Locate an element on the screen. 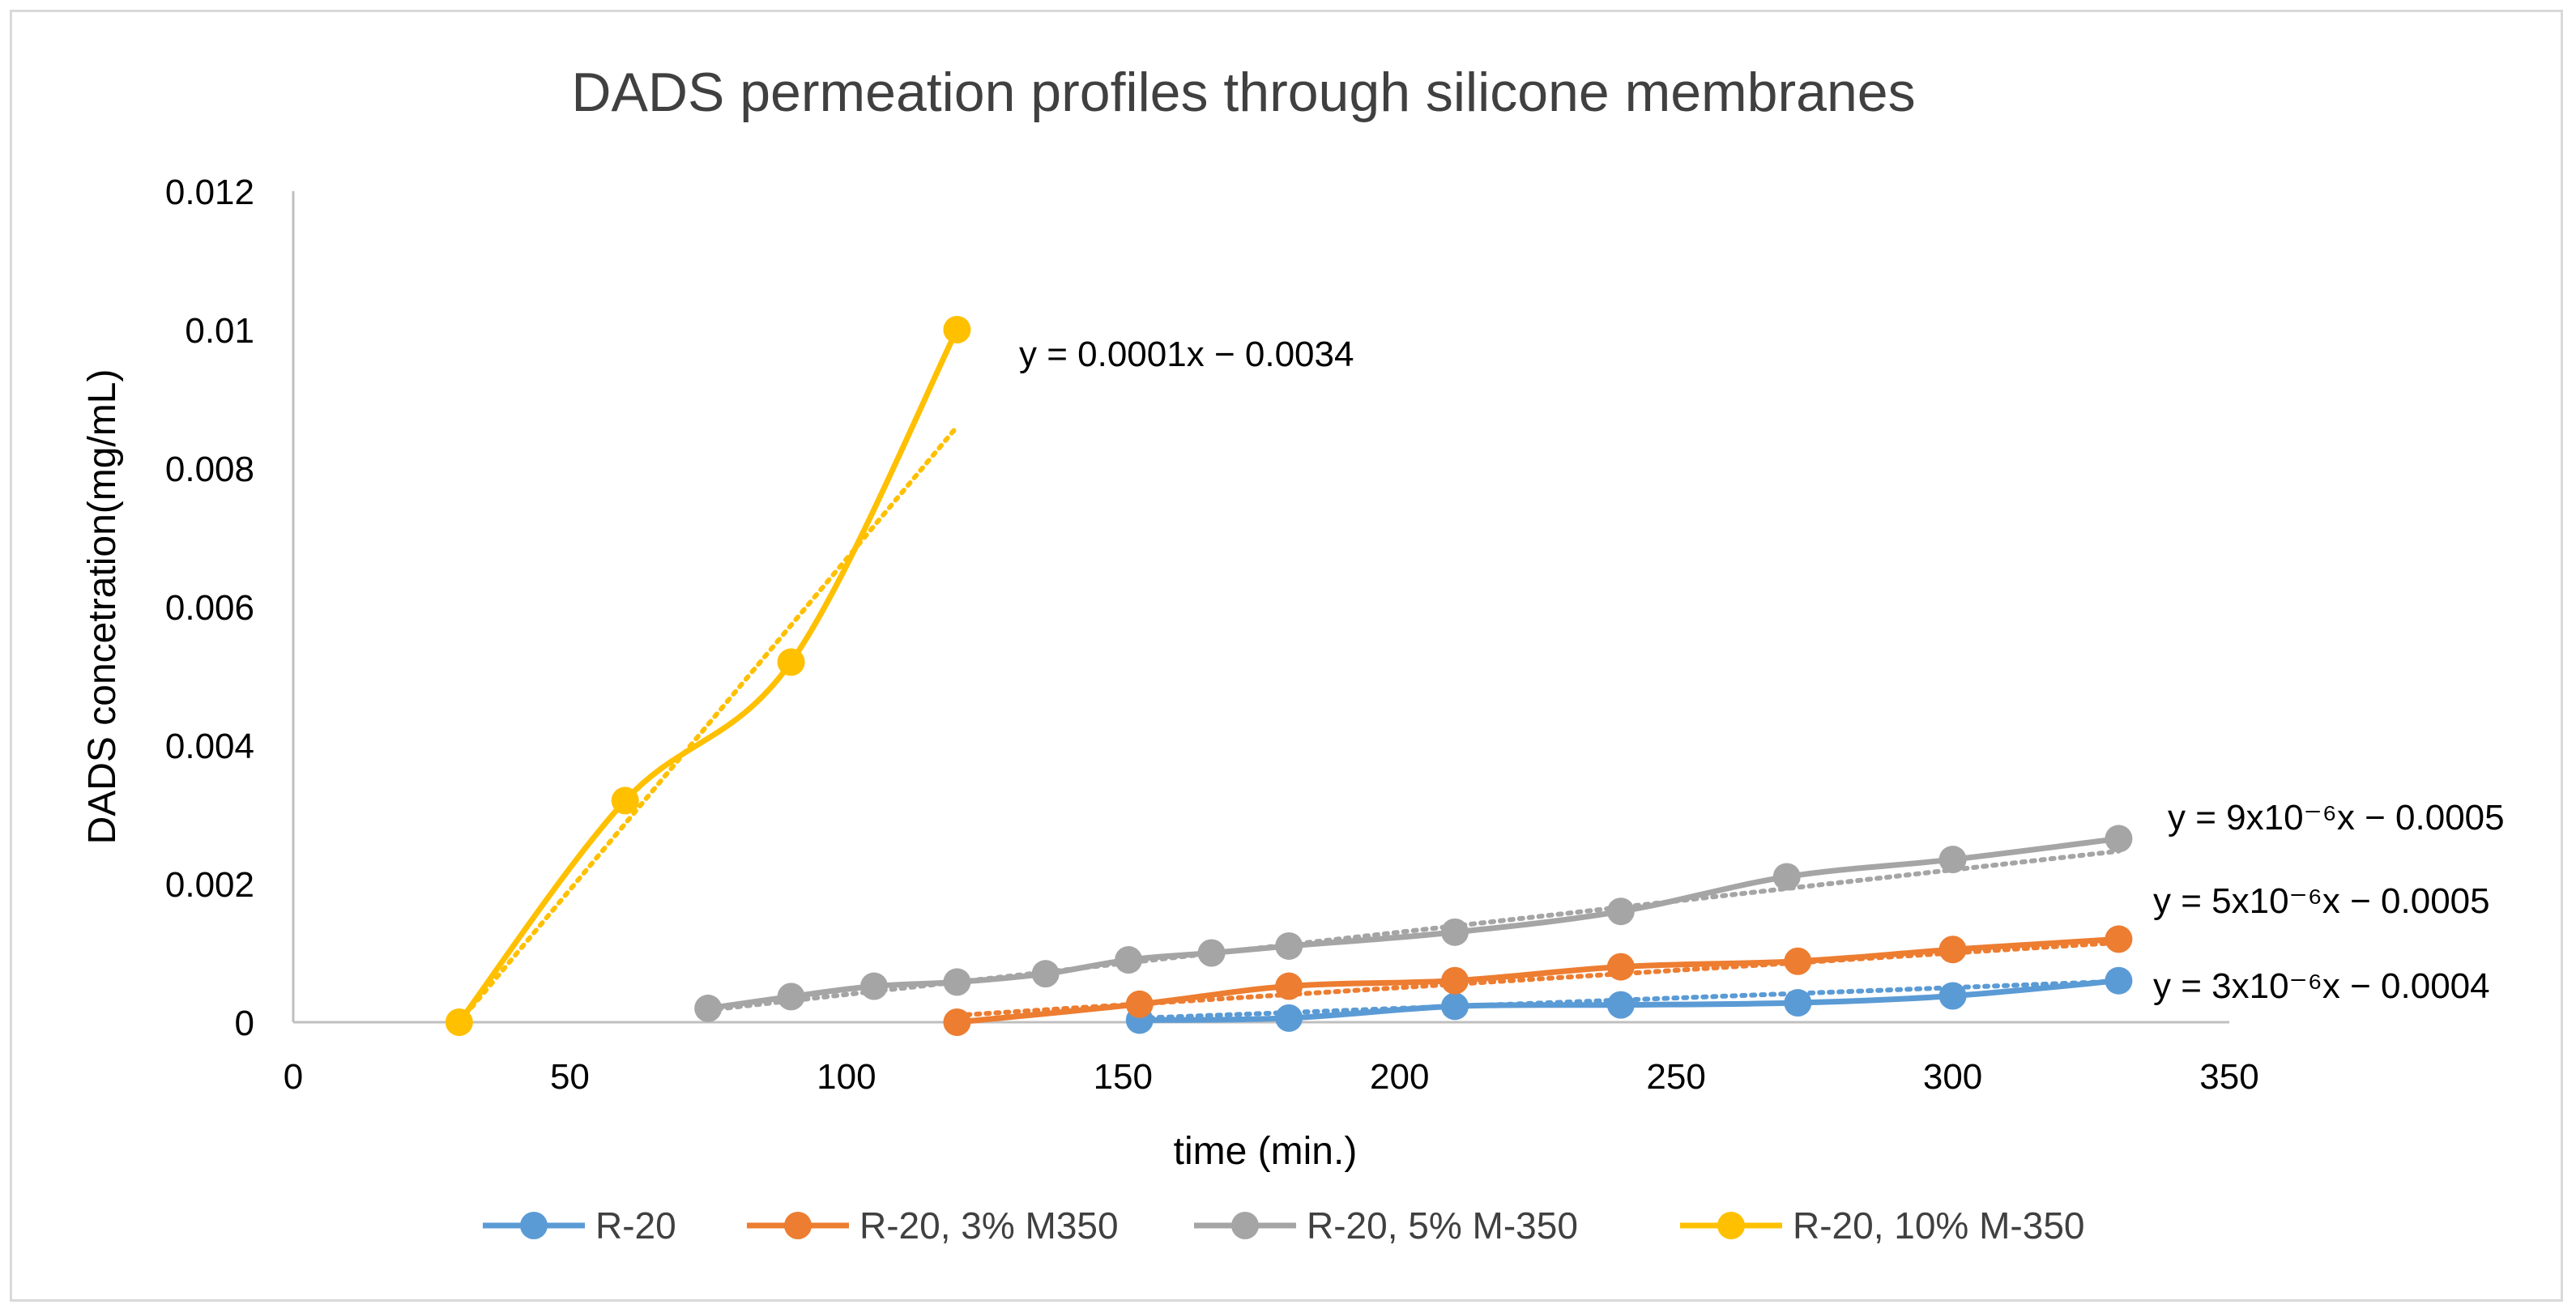  equation-r20-3pct: y = 5x10⁻⁶x − 0.0005 is located at coordinates (2322, 901).